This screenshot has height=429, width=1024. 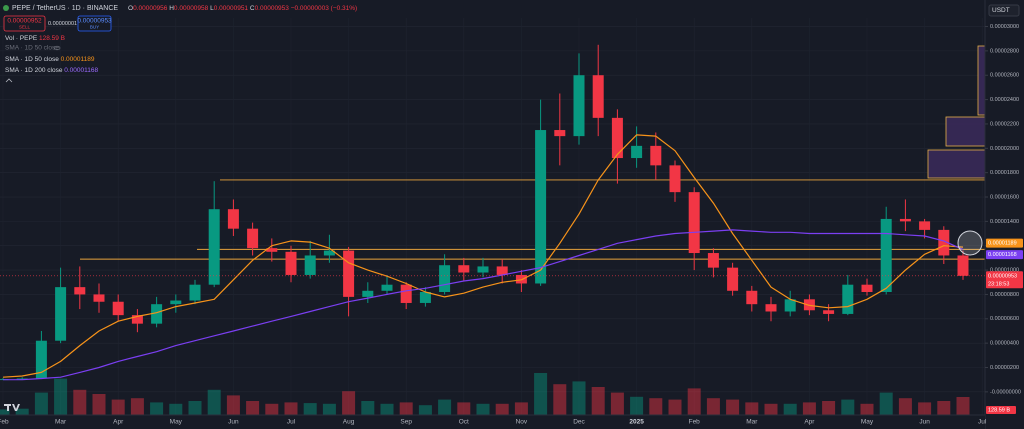 What do you see at coordinates (349, 422) in the screenshot?
I see `x-tick-label: Aug` at bounding box center [349, 422].